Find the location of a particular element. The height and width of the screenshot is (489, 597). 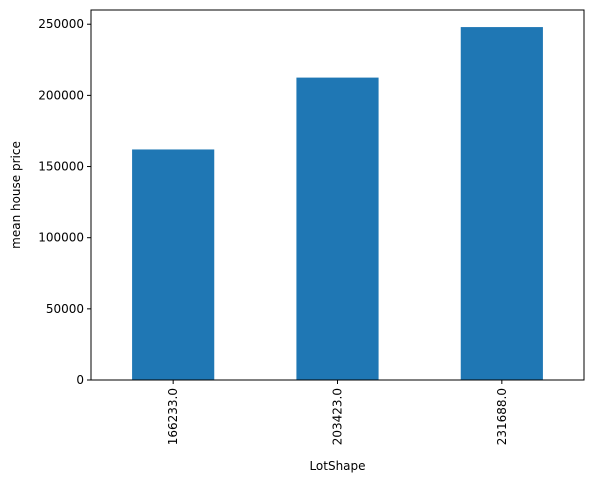

y-tick-label-5: 200000 is located at coordinates (61, 95).